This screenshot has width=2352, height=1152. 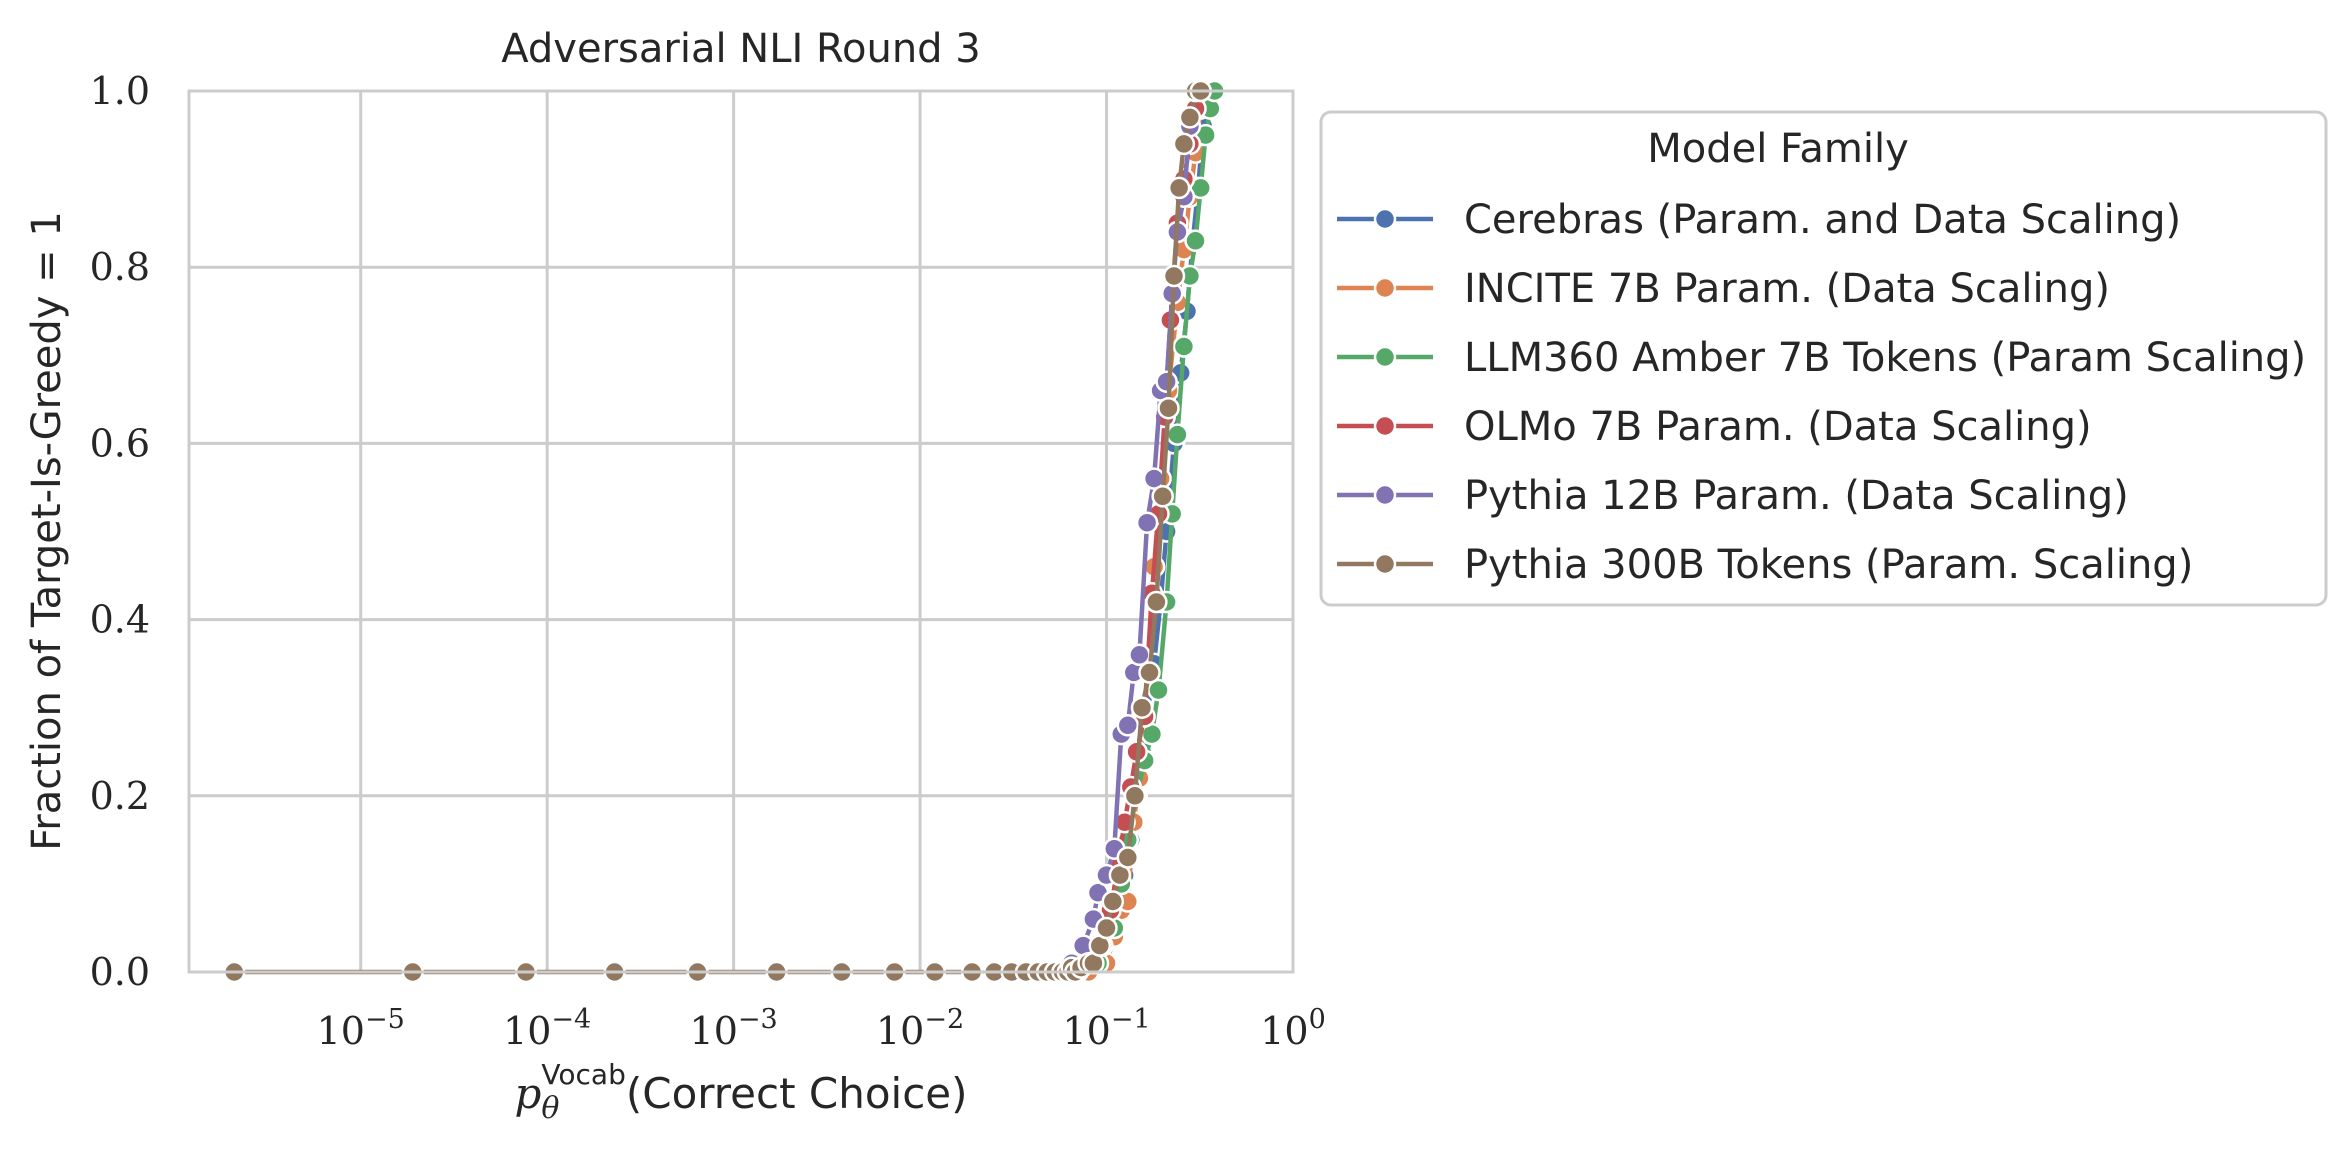 I want to click on y-tick-label: 0.4, so click(x=120, y=620).